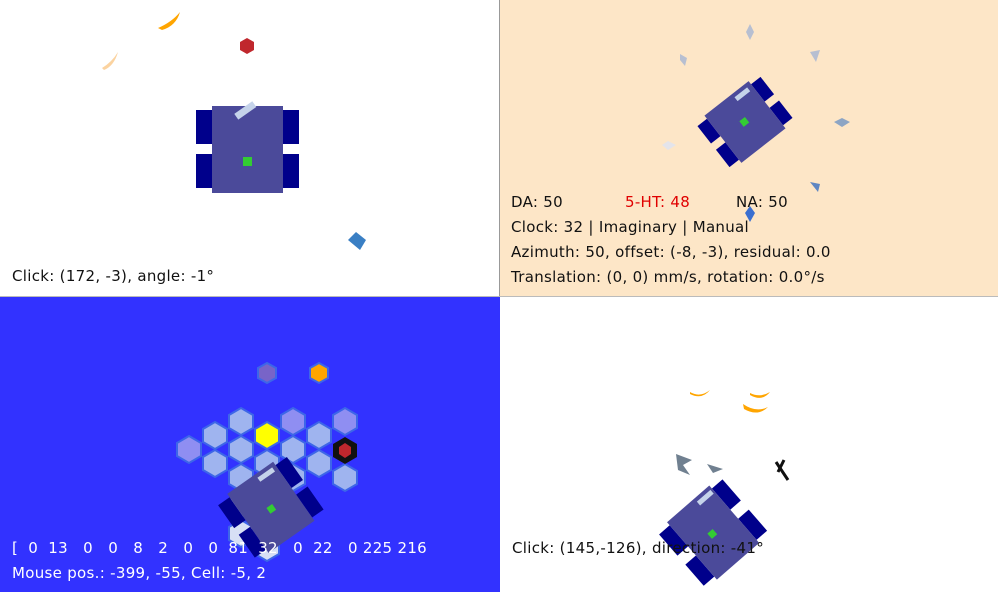 The height and width of the screenshot is (592, 998). I want to click on click-status: Click: (145,-126), direction: -41°, so click(638, 548).